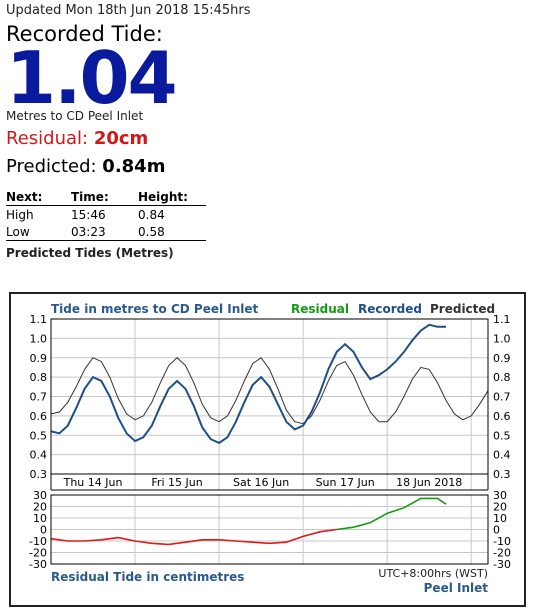 This screenshot has width=537, height=614. What do you see at coordinates (390, 309) in the screenshot?
I see `legend-entry: Recorded` at bounding box center [390, 309].